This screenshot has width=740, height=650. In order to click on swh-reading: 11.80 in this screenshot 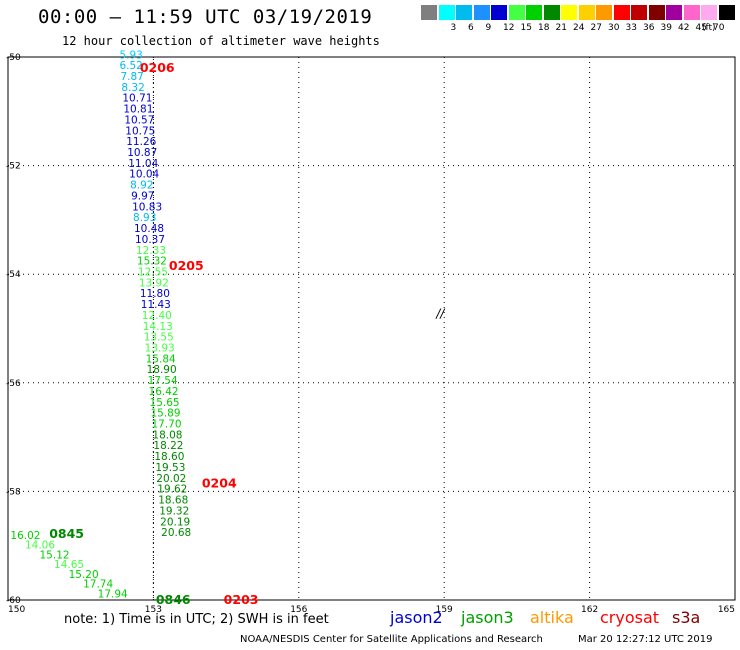, I will do `click(155, 294)`.